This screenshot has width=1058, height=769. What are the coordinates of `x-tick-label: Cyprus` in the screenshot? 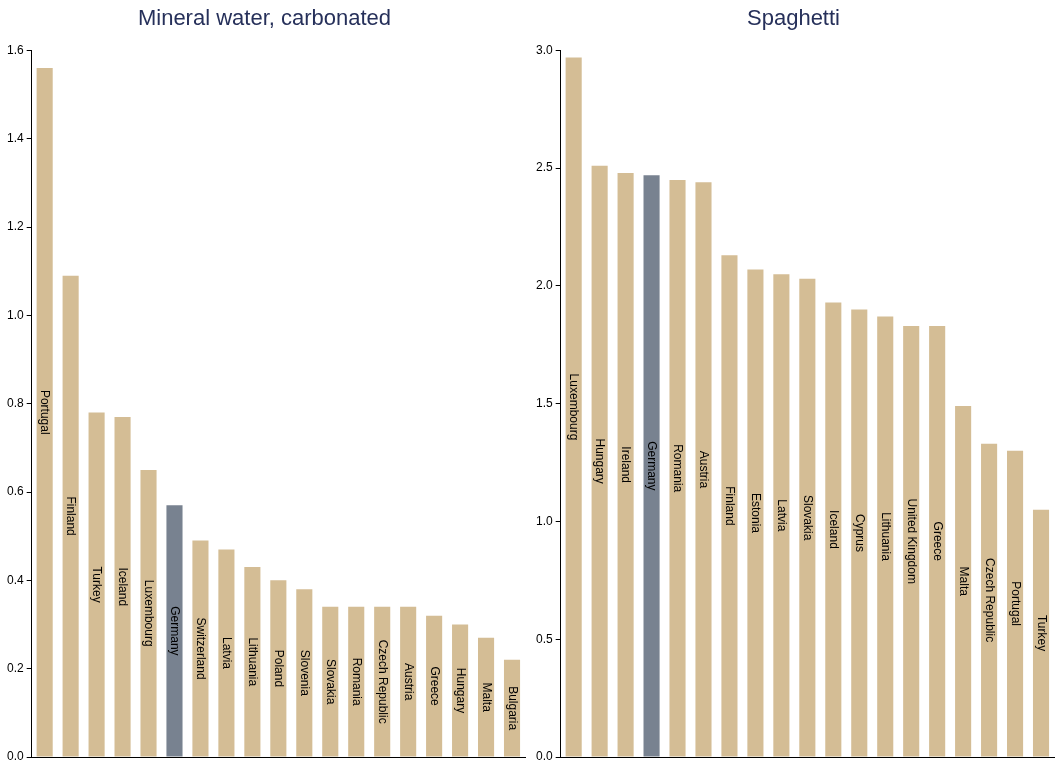 It's located at (859, 532).